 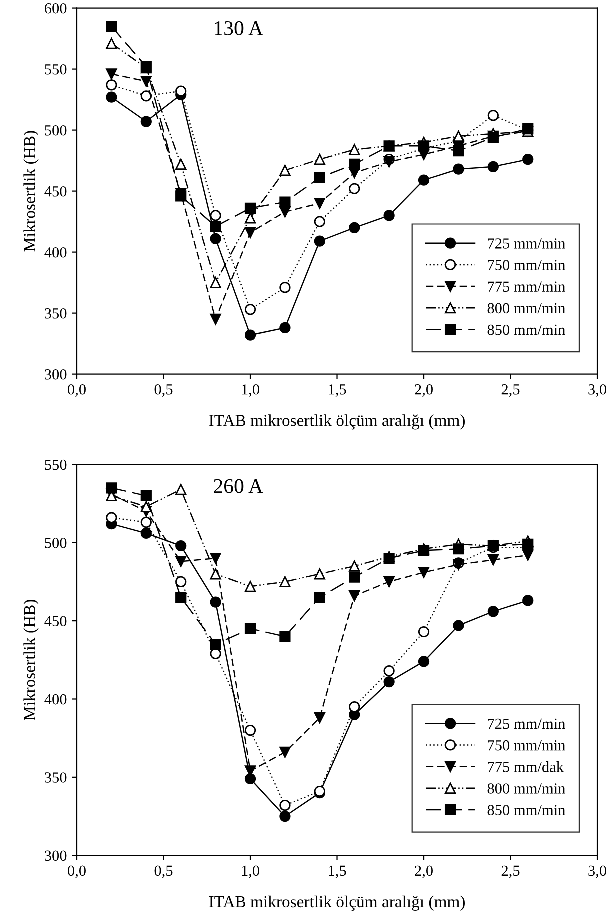 I want to click on x-axis-title: ITAB mikrosertlik ölçüm aralığı (mm), so click(x=337, y=422).